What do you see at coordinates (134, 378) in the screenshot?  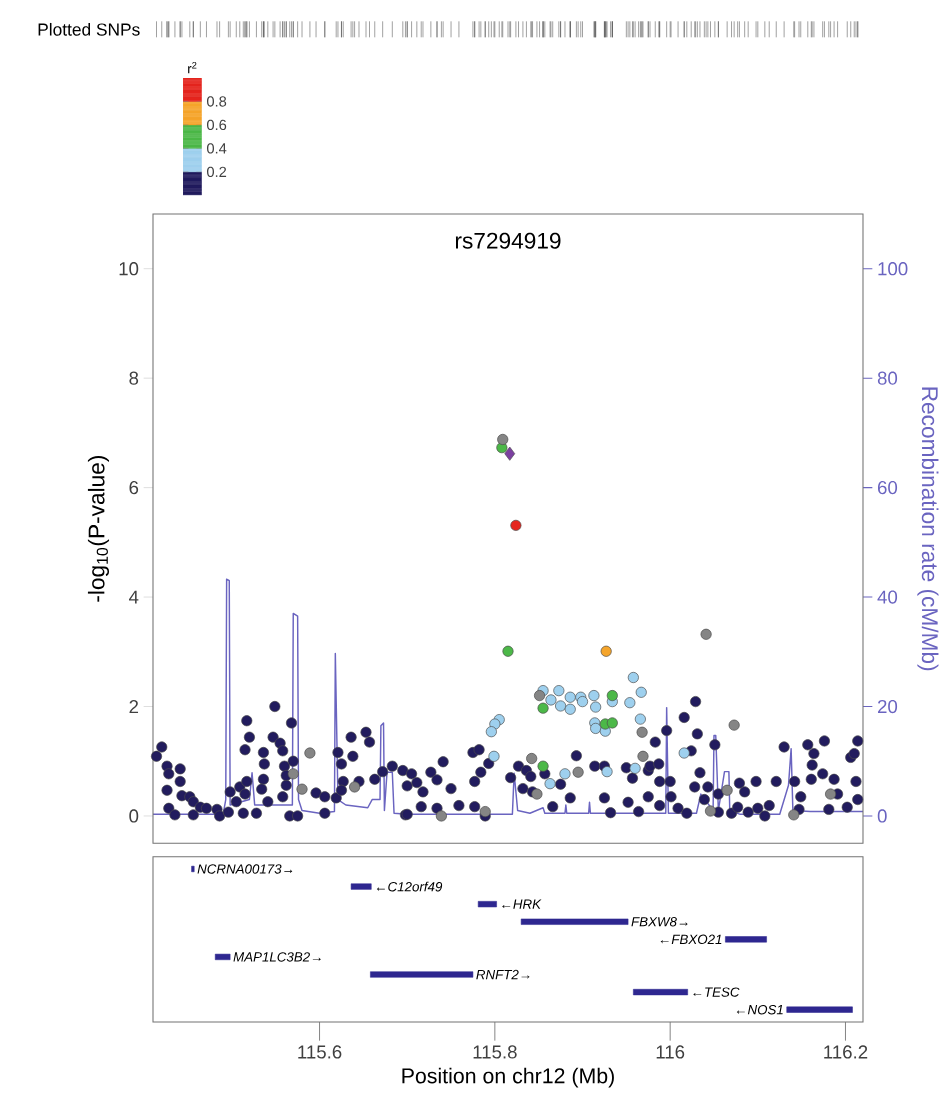 I see `y-tick-label: 8` at bounding box center [134, 378].